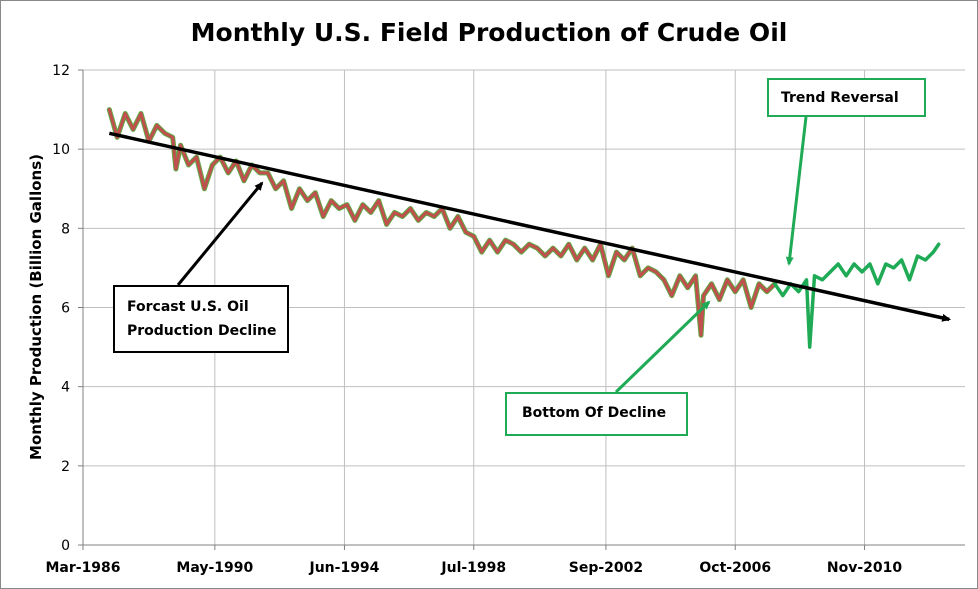 The image size is (978, 589). I want to click on y-axis-label: Monthly Production (Billion Gallons), so click(36, 307).